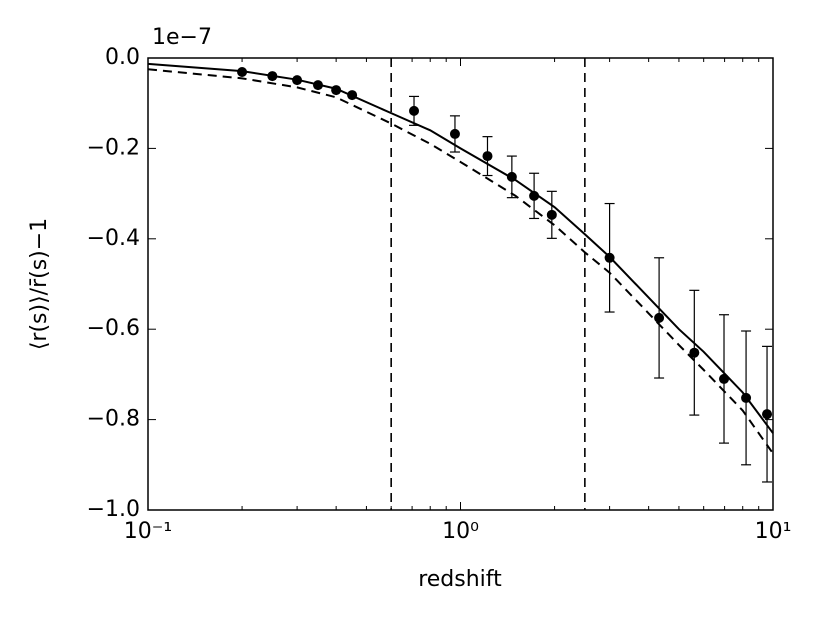 This screenshot has height=623, width=830. Describe the element at coordinates (773, 531) in the screenshot. I see `x-tick-label: 10¹` at that location.